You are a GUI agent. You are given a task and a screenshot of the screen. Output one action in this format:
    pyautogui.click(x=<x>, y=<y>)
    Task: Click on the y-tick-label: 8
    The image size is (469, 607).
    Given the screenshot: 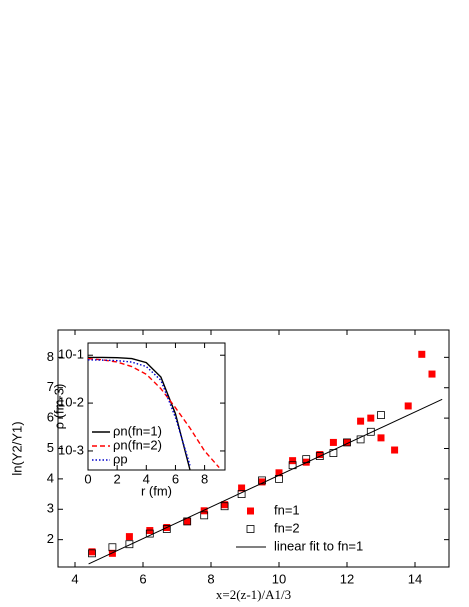 What is the action you would take?
    pyautogui.click(x=50, y=356)
    